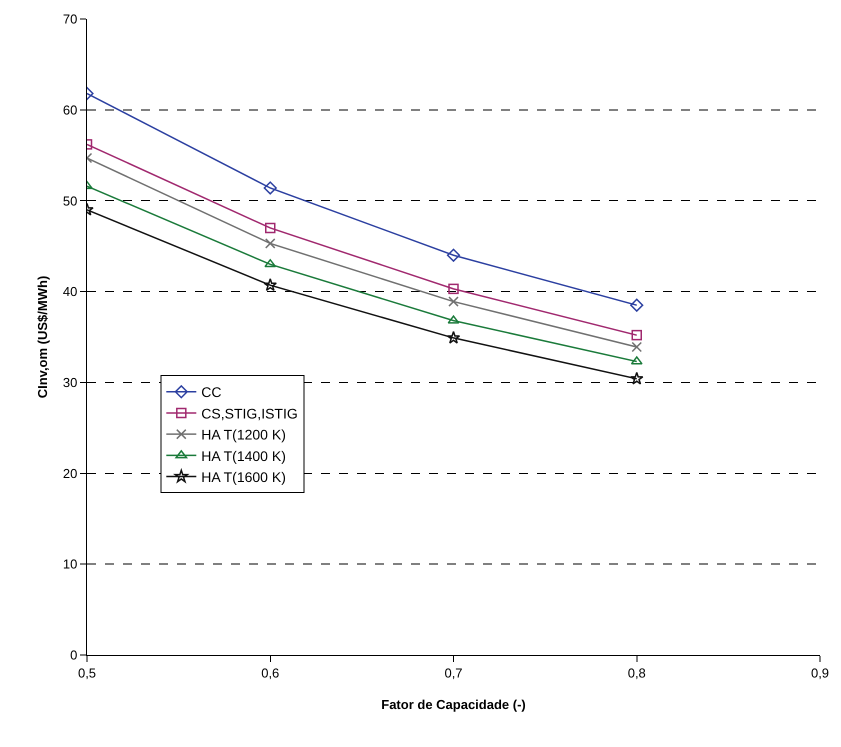  What do you see at coordinates (74, 655) in the screenshot?
I see `y-tick-label: 0` at bounding box center [74, 655].